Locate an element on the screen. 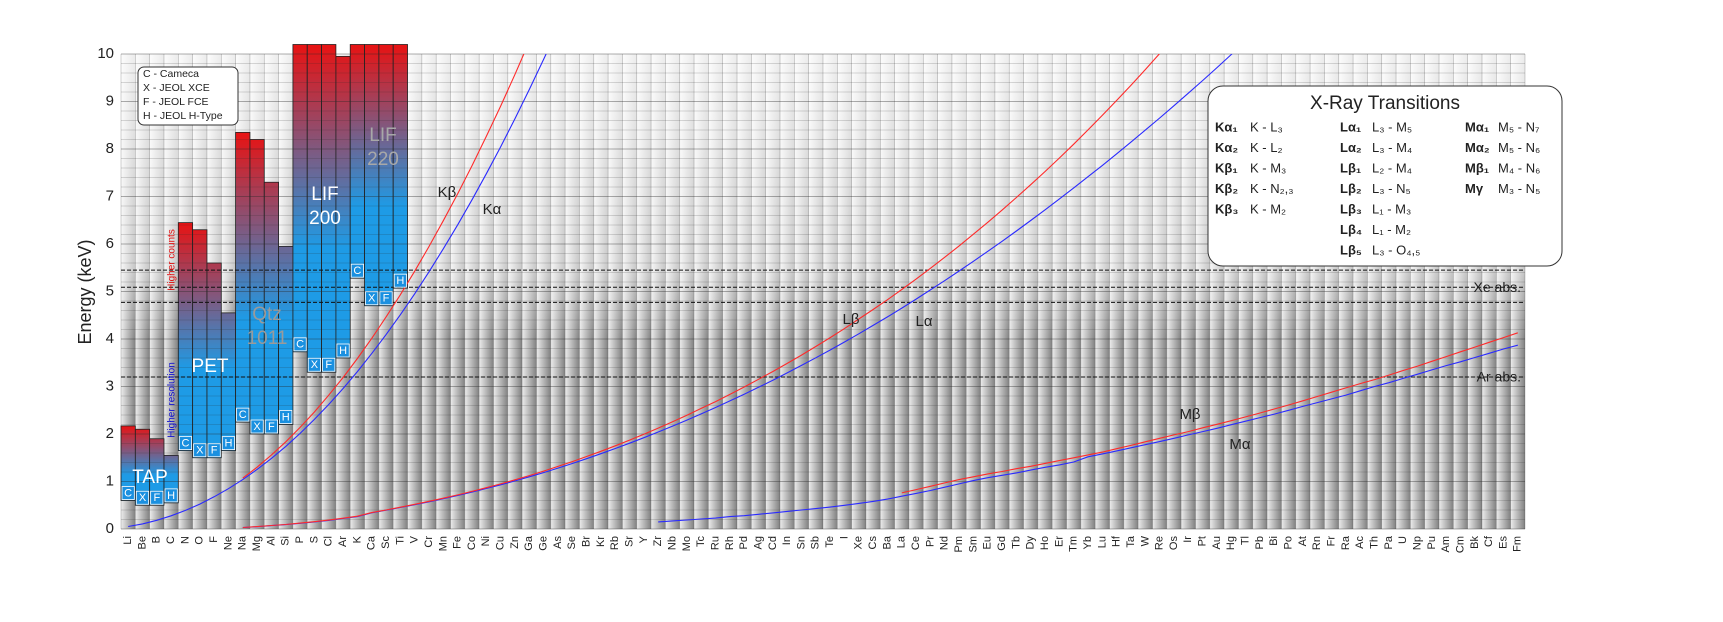 This screenshot has width=1723, height=622. x-tick-label: Mg is located at coordinates (257, 543).